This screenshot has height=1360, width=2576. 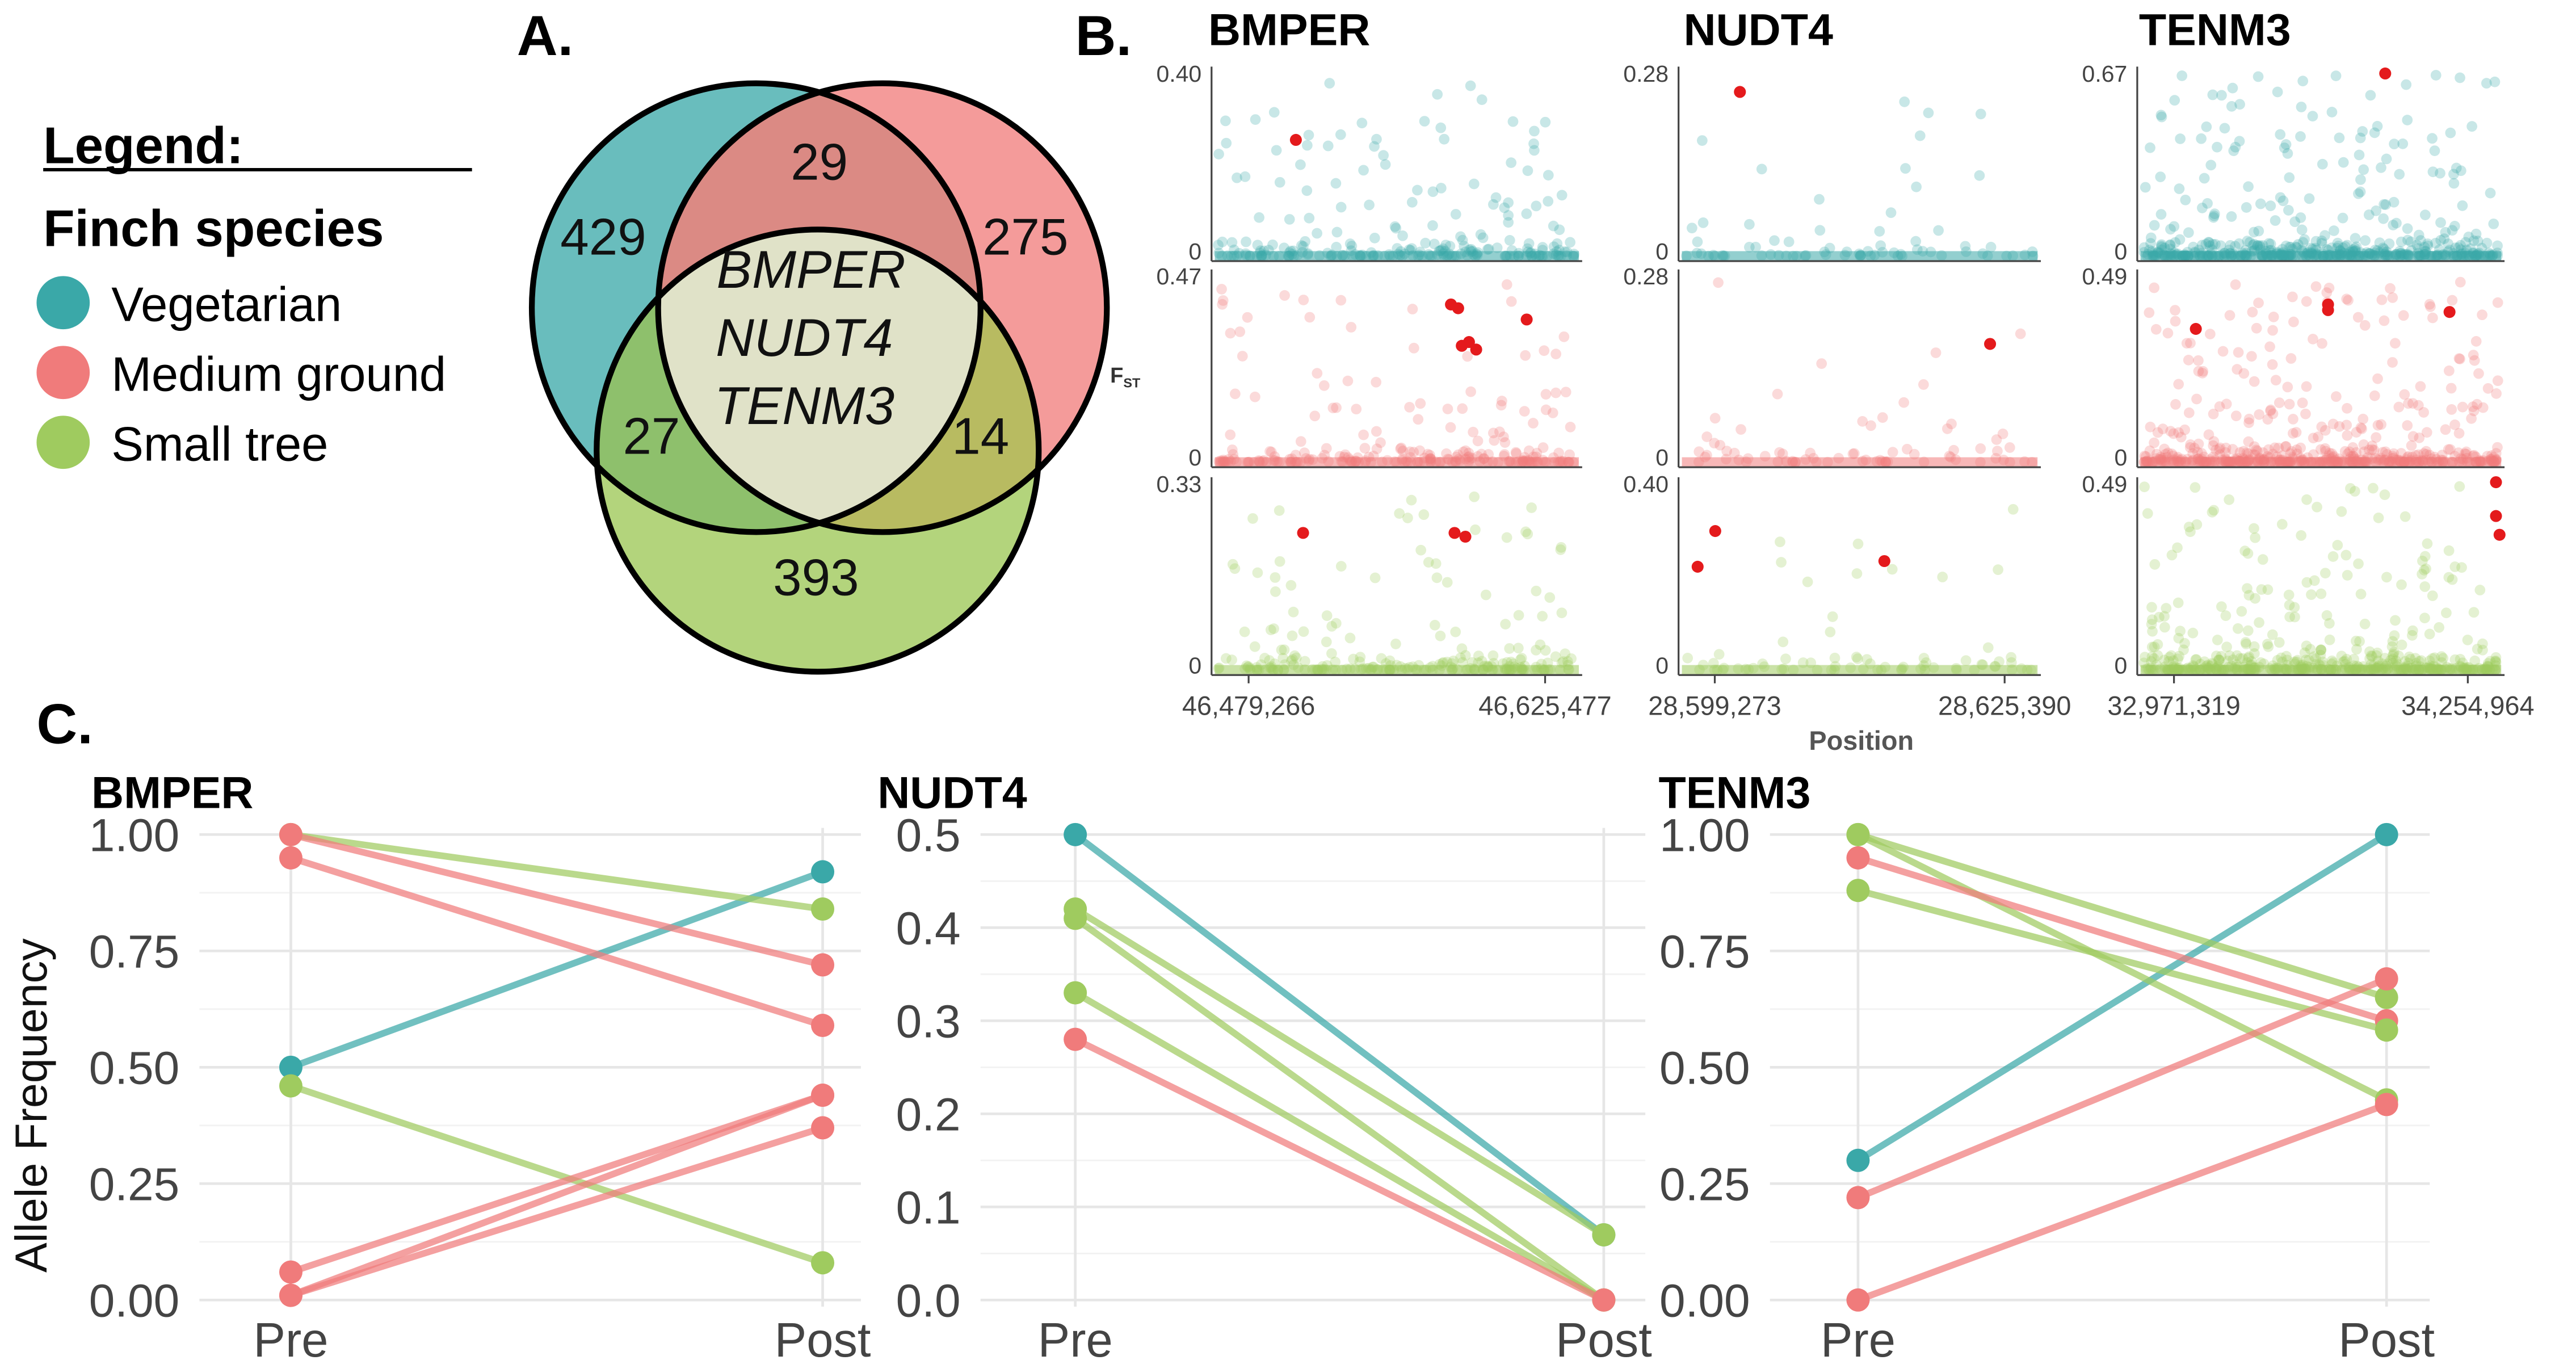 I want to click on allele-point-pre-bmper-small-tree, so click(x=290, y=1086).